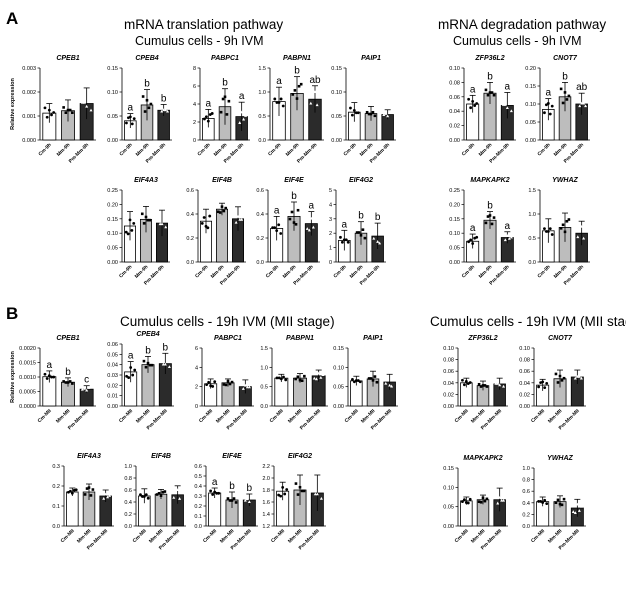 The height and width of the screenshot is (591, 626). Describe the element at coordinates (228, 338) in the screenshot. I see `chart-title: PABPC1` at that location.